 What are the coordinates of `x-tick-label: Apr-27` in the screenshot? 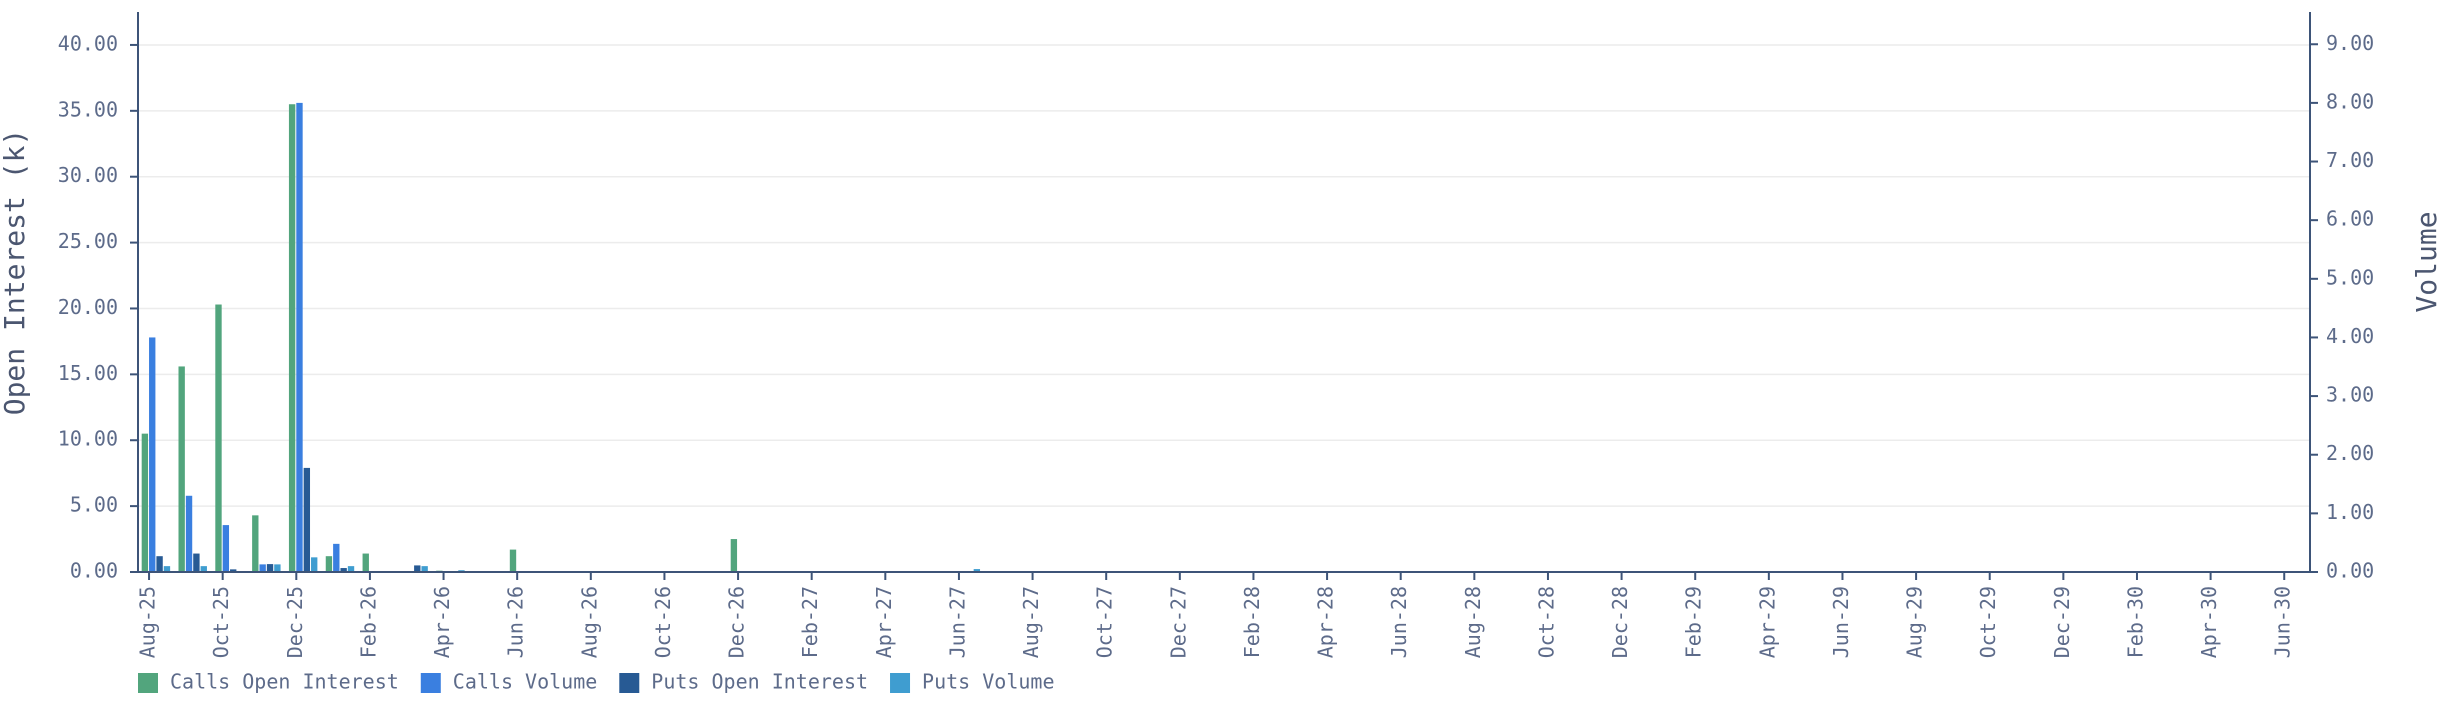 It's located at (884, 622).